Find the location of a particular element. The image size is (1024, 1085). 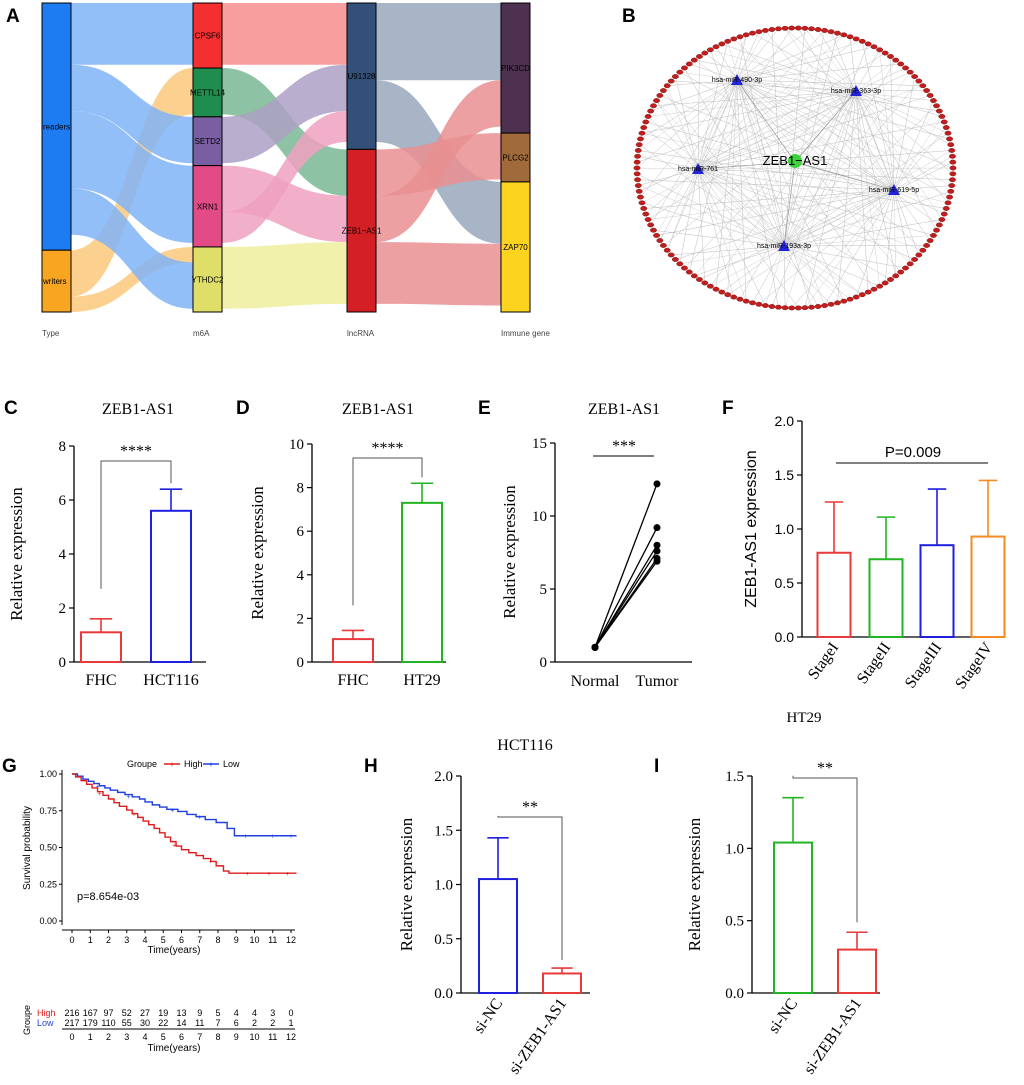

y-tick-label: 2.0 is located at coordinates (785, 421).